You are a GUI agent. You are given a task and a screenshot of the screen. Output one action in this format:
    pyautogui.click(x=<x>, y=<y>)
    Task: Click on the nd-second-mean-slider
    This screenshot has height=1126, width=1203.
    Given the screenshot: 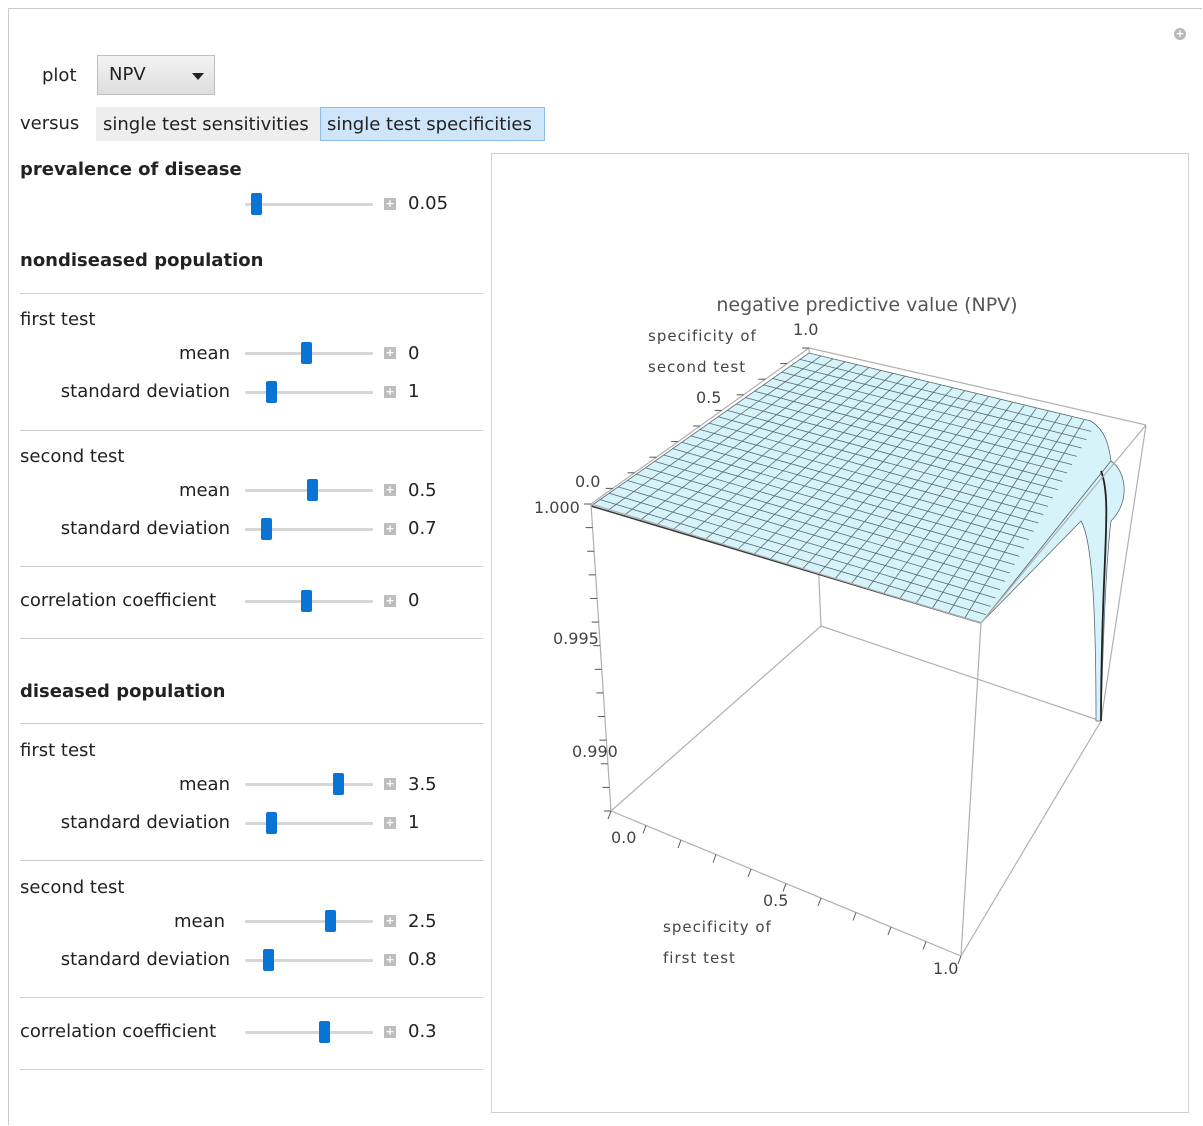 What is the action you would take?
    pyautogui.click(x=309, y=490)
    